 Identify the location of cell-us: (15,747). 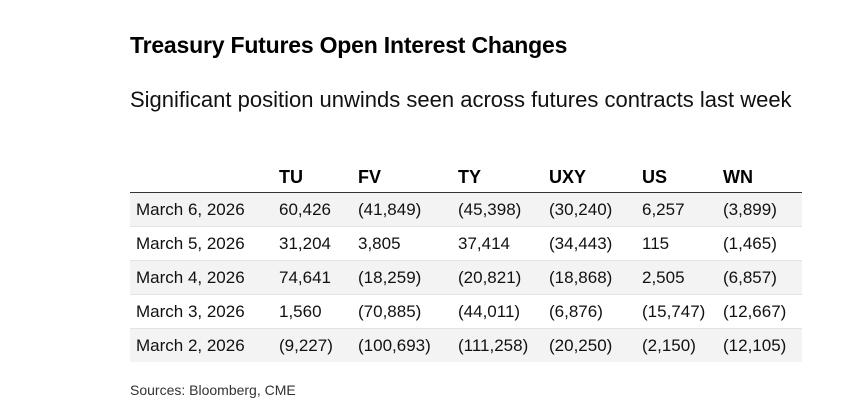
(682, 311).